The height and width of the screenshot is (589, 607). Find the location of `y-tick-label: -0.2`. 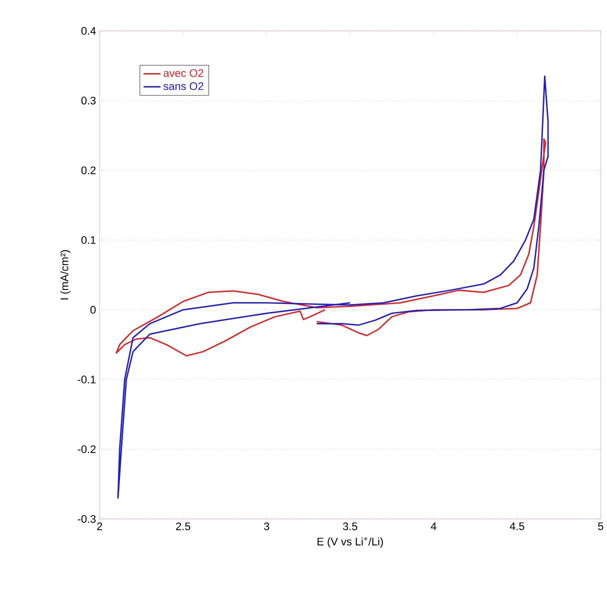

y-tick-label: -0.2 is located at coordinates (87, 450).